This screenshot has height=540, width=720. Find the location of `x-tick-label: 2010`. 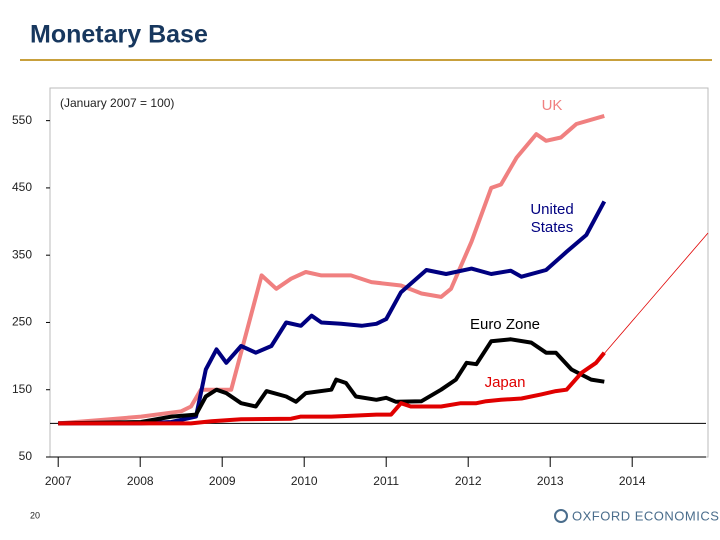

x-tick-label: 2010 is located at coordinates (304, 481).